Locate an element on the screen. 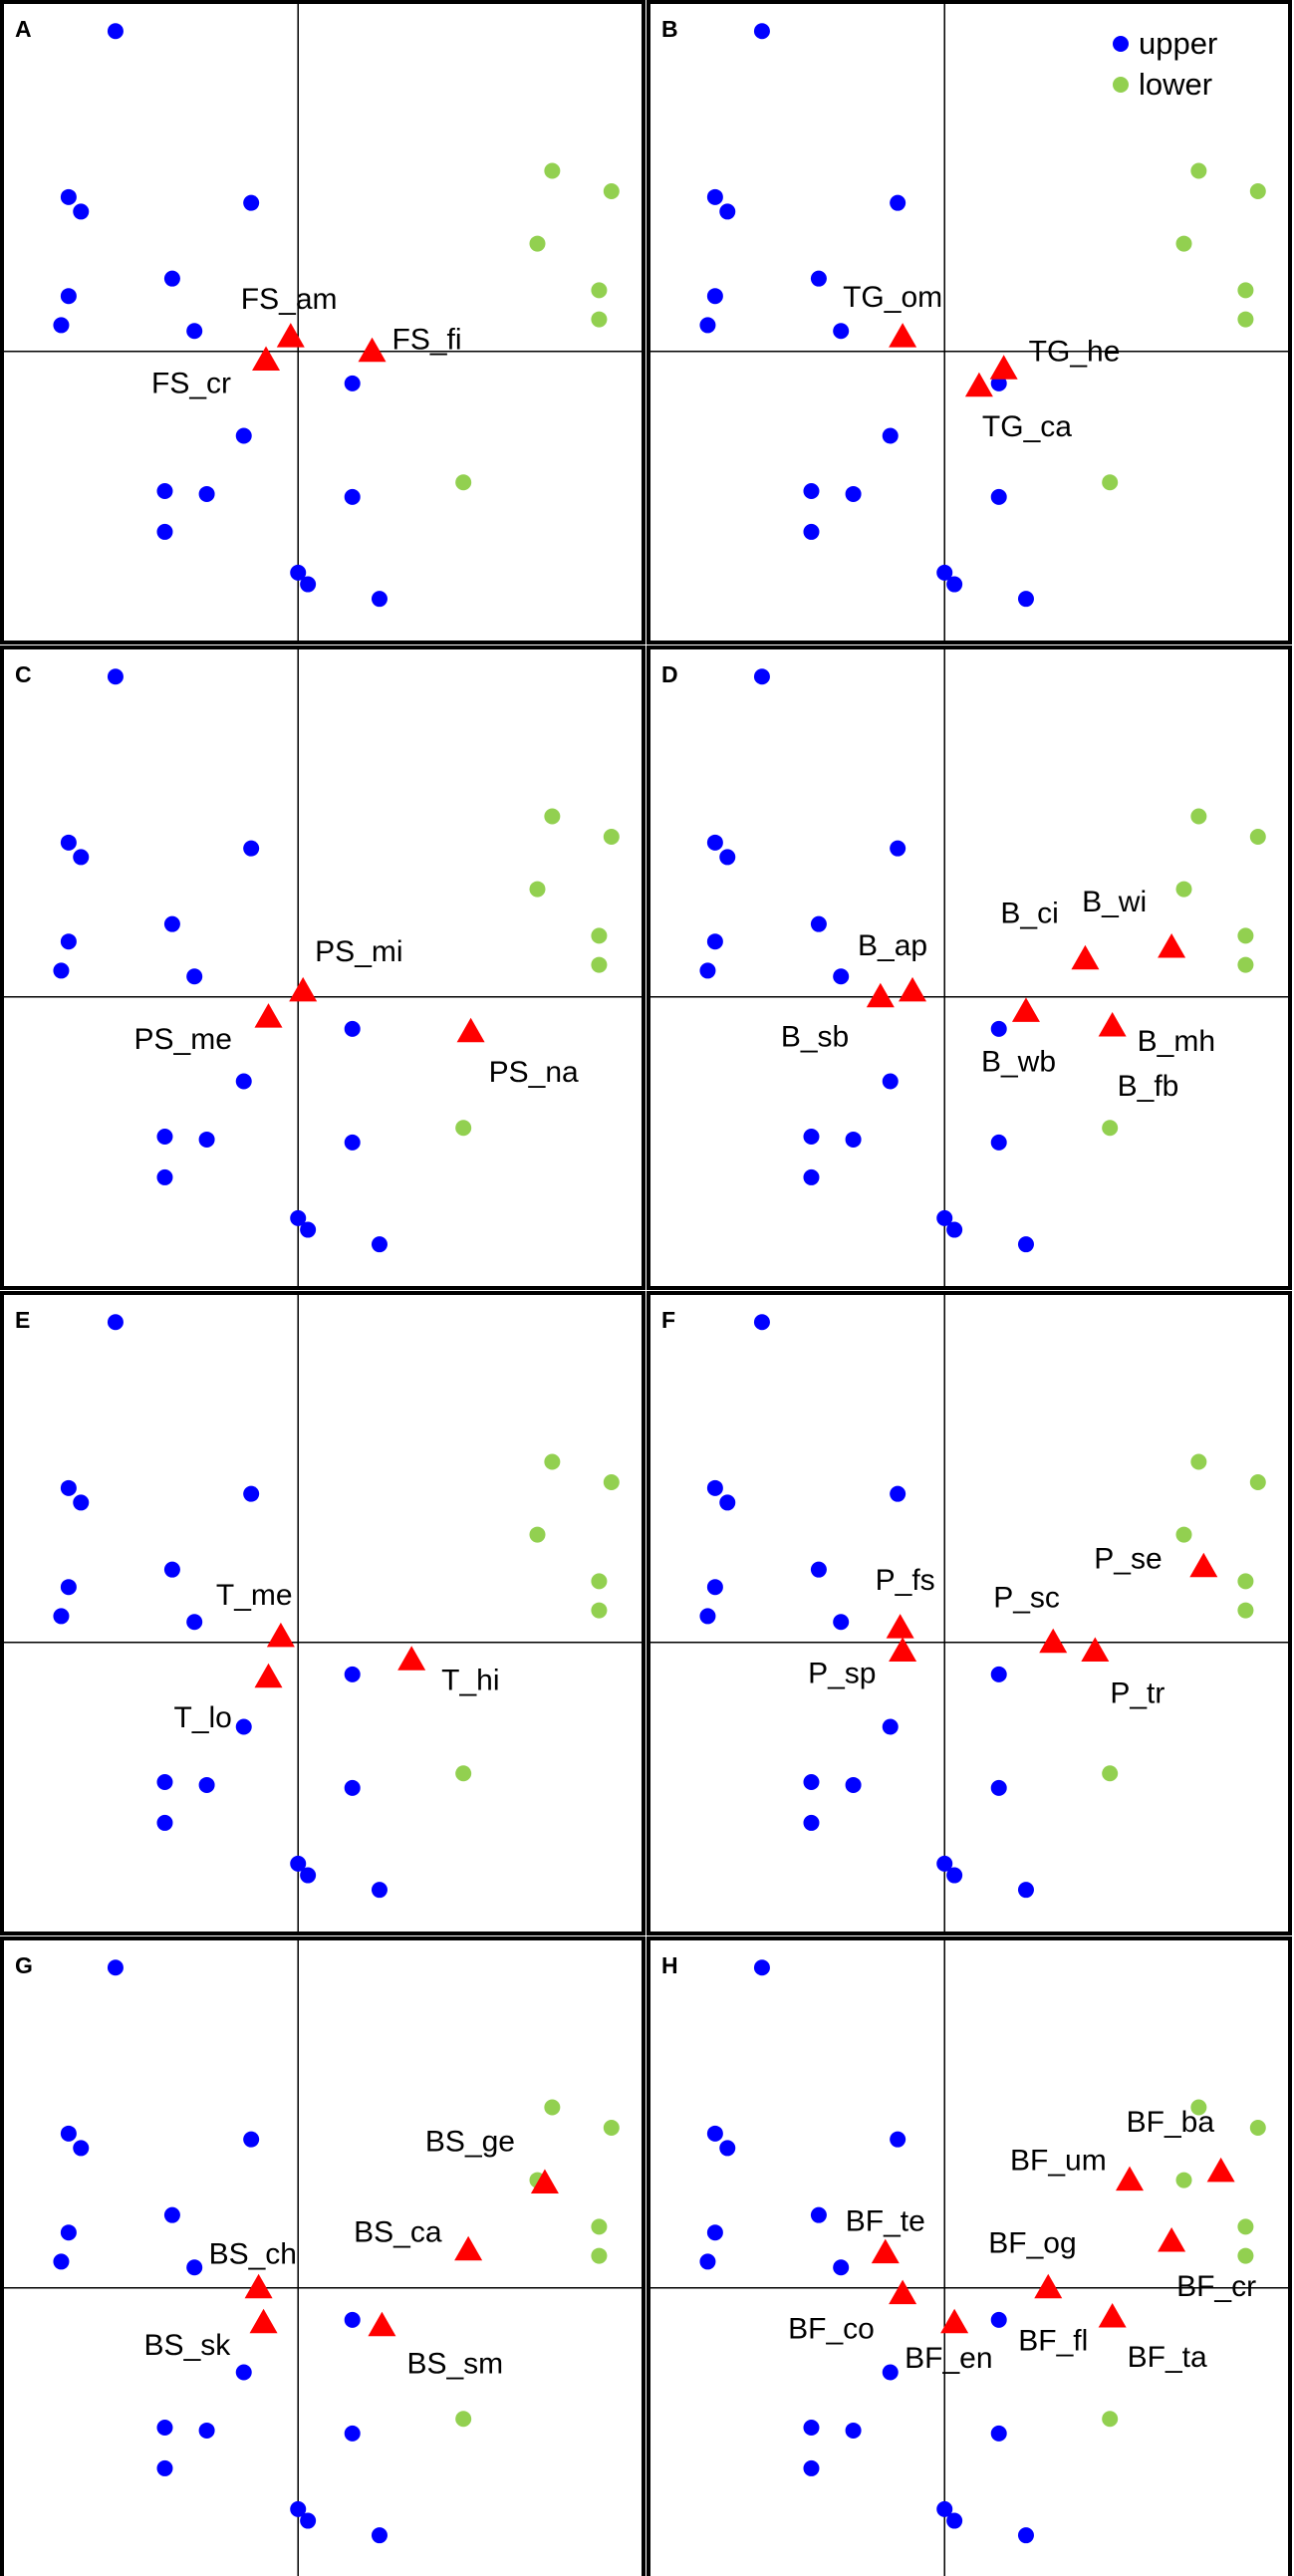  variable-label: BF_og is located at coordinates (1032, 2243).